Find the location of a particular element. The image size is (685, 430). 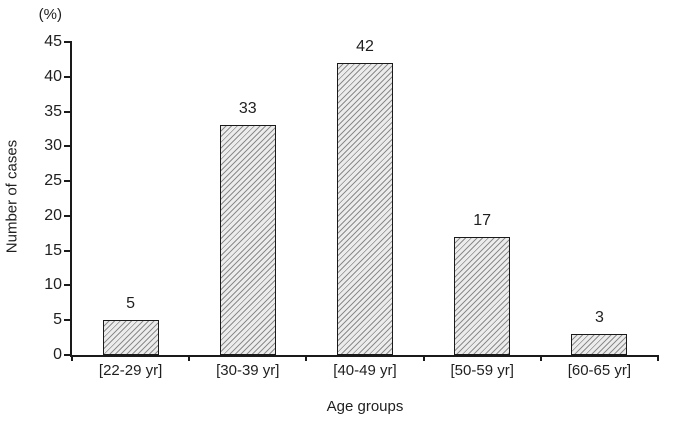

bar-value-label: 42 is located at coordinates (365, 46).